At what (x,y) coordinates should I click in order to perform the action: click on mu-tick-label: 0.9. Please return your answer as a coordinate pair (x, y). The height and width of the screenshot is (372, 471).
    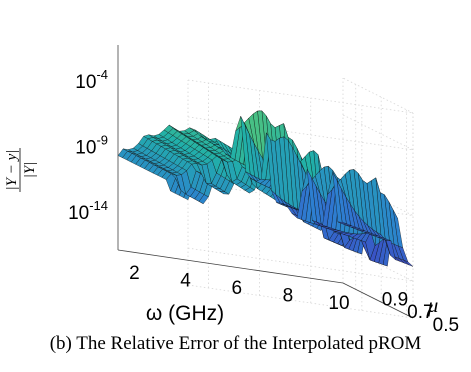
    Looking at the image, I should click on (395, 299).